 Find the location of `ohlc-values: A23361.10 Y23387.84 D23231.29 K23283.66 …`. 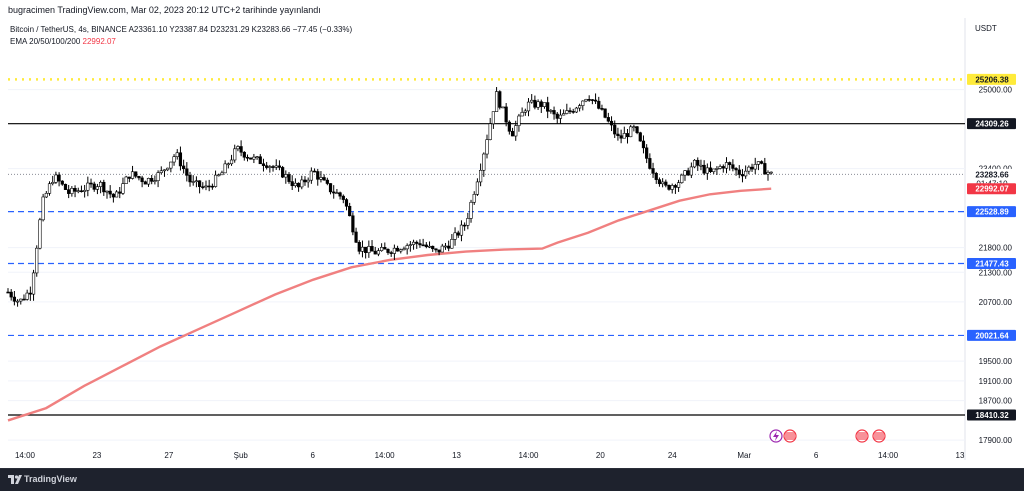

ohlc-values: A23361.10 Y23387.84 D23231.29 K23283.66 … is located at coordinates (240, 29).